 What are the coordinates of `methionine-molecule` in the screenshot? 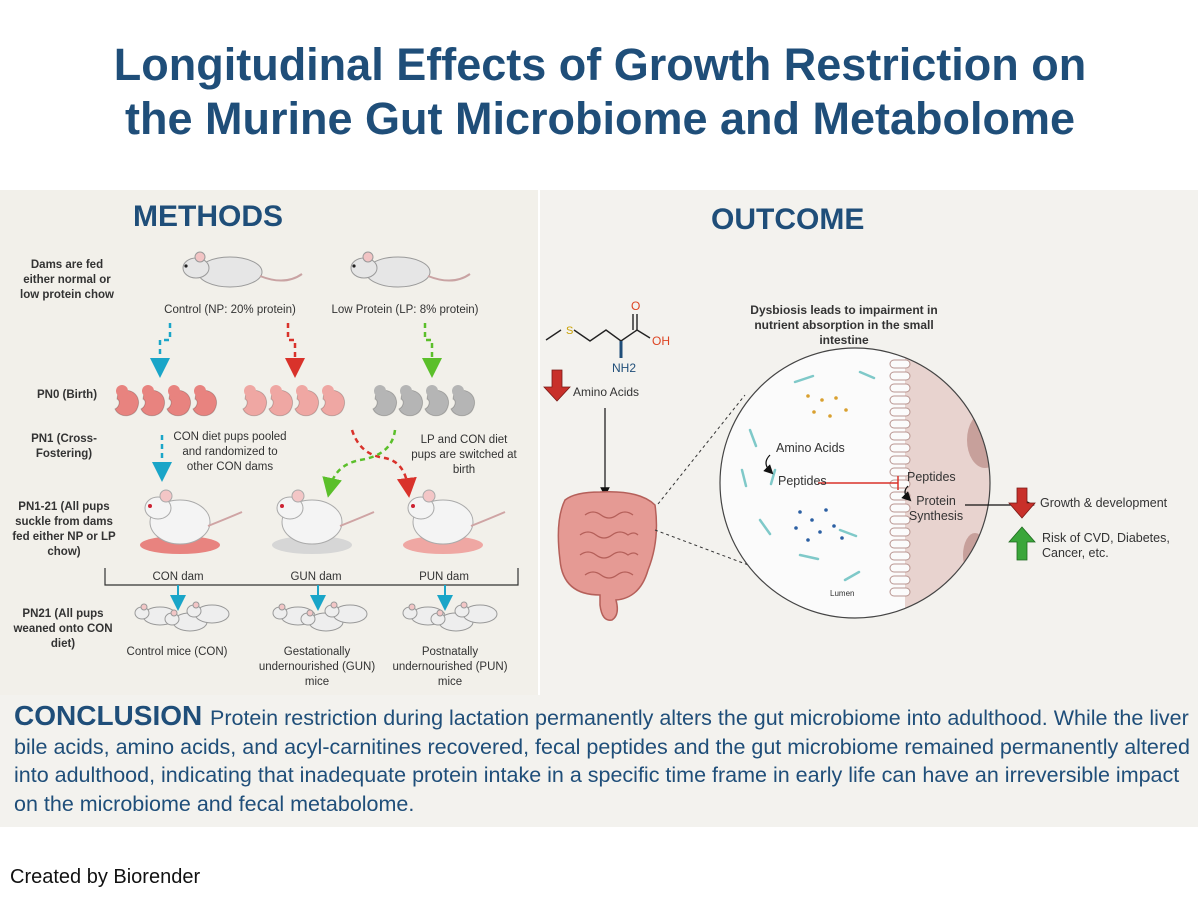 It's located at (598, 336).